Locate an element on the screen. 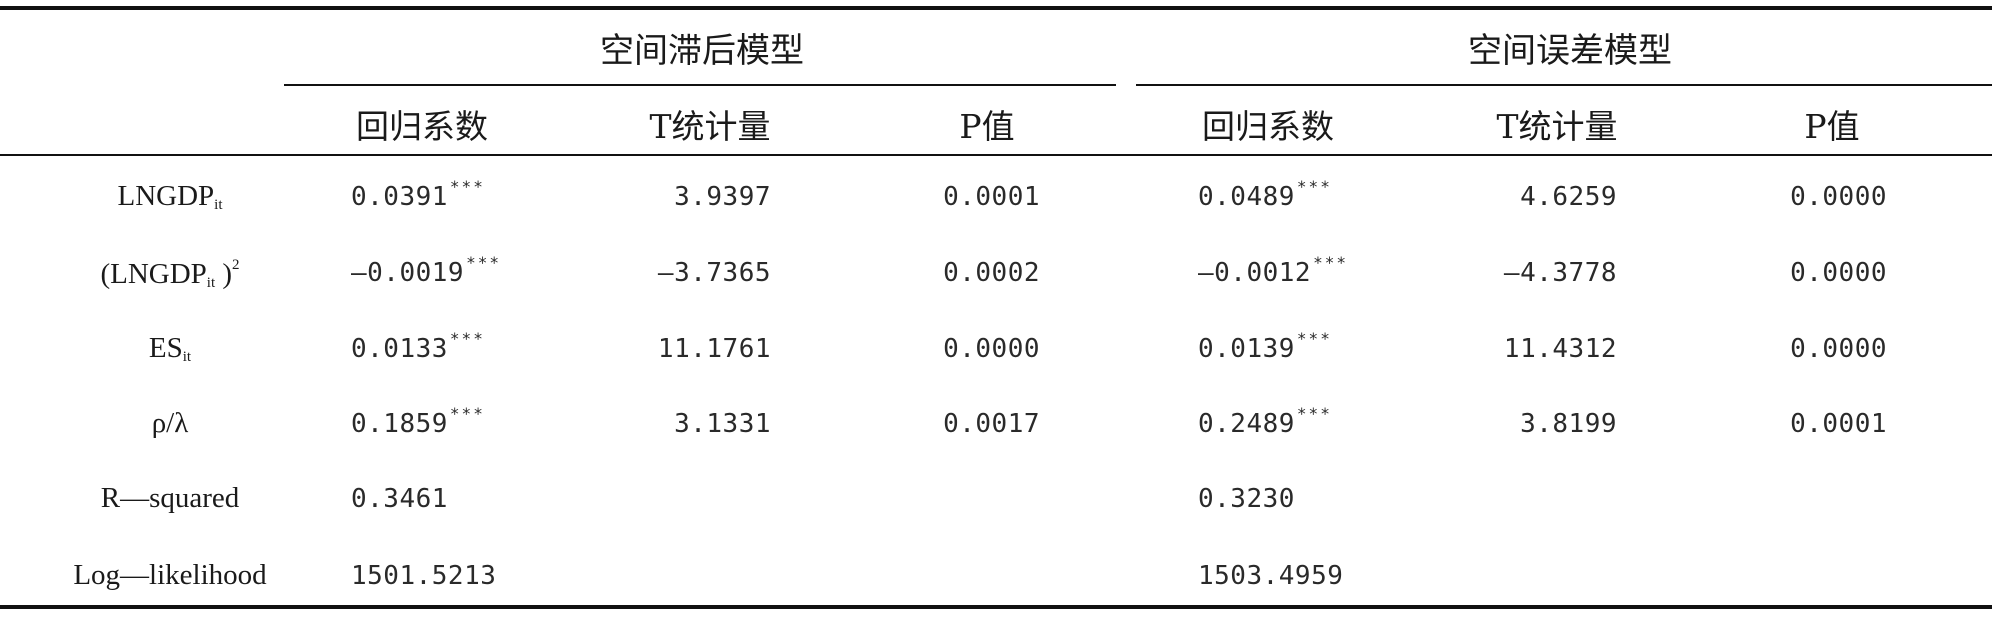  table-cell-error-coefficient: 0.3230 is located at coordinates (1246, 499).